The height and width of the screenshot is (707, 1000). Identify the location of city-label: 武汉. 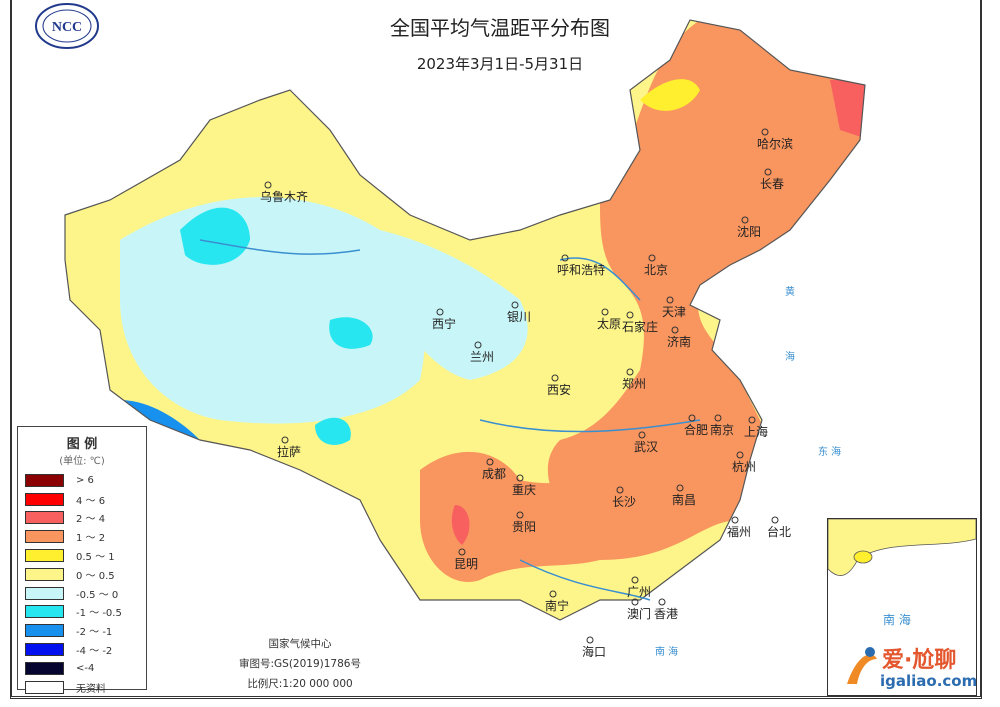
(646, 447).